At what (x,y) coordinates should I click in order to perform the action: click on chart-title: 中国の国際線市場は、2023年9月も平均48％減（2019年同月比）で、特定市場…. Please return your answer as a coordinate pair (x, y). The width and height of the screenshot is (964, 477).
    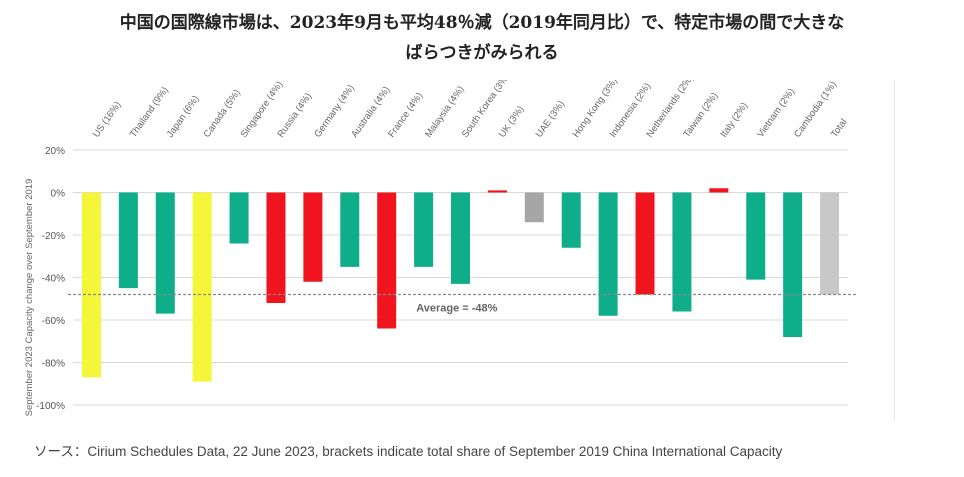
    Looking at the image, I should click on (482, 38).